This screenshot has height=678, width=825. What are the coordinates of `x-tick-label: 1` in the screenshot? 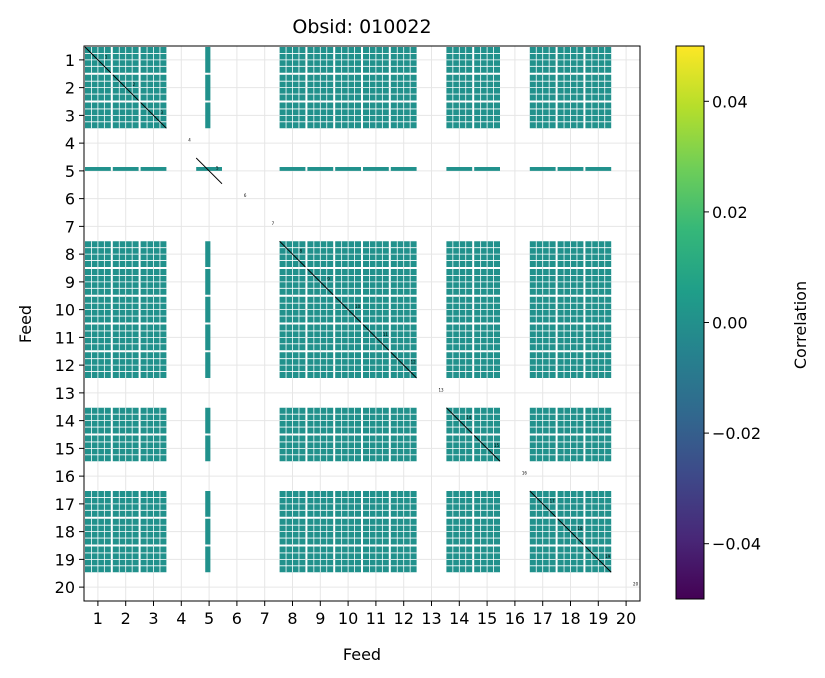 It's located at (98, 618).